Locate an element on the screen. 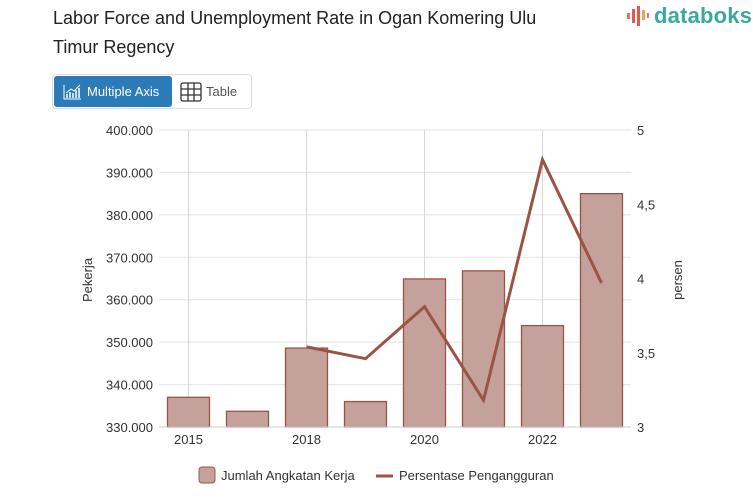 This screenshot has width=753, height=498. multiple-axis-button: Multiple Axis is located at coordinates (113, 91).